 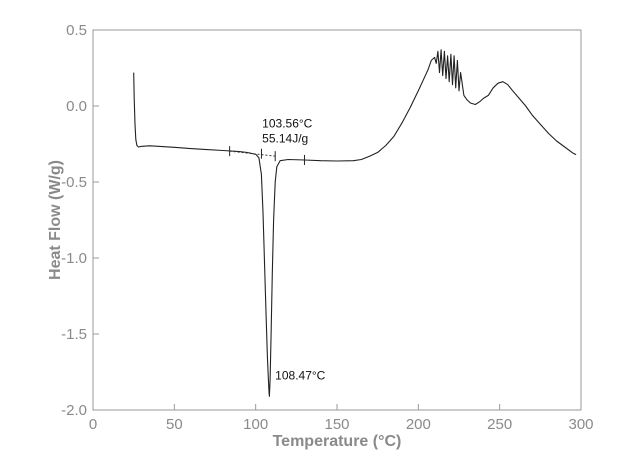 What do you see at coordinates (580, 424) in the screenshot?
I see `x-tick-label: 300` at bounding box center [580, 424].